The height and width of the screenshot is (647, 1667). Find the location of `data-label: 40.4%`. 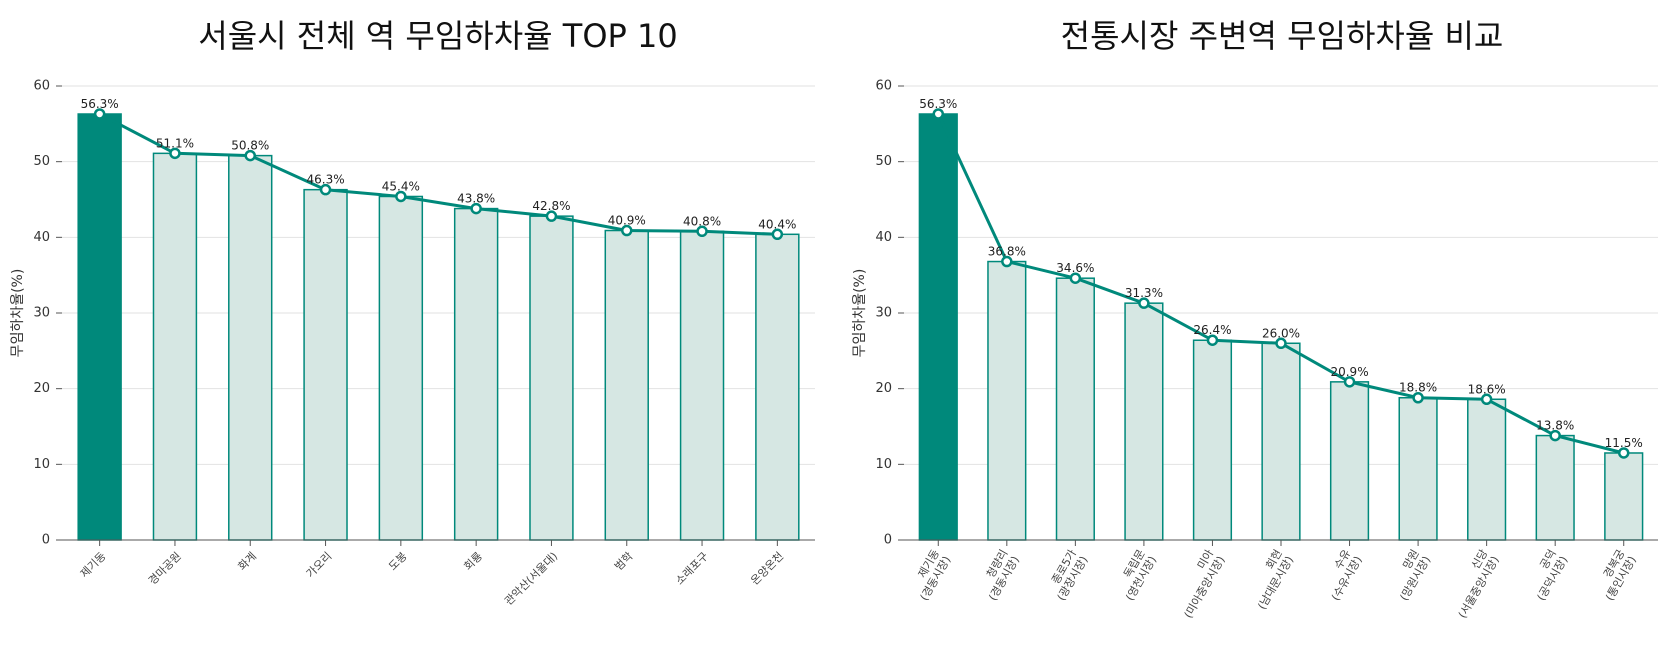

data-label: 40.4% is located at coordinates (777, 224).